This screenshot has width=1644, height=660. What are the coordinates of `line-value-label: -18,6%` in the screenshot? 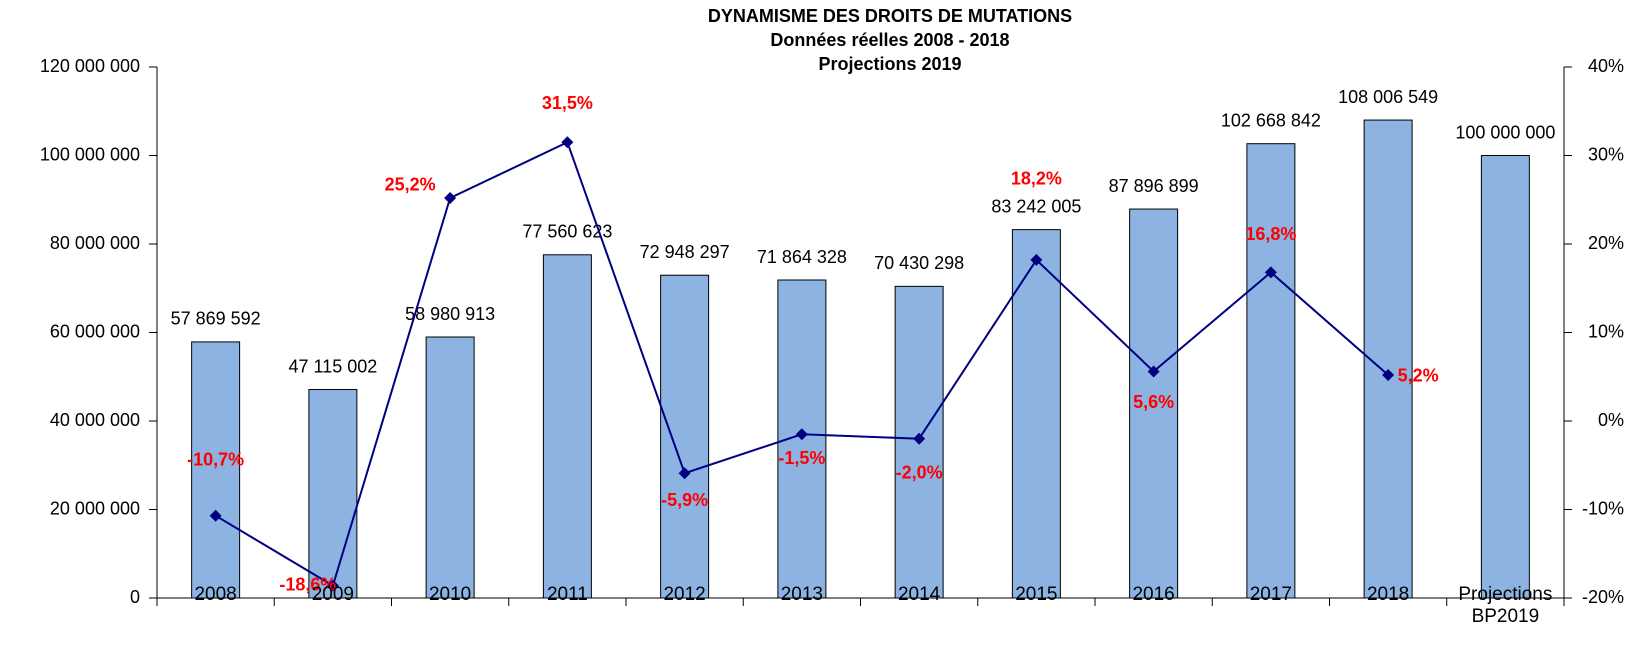 It's located at (307, 584).